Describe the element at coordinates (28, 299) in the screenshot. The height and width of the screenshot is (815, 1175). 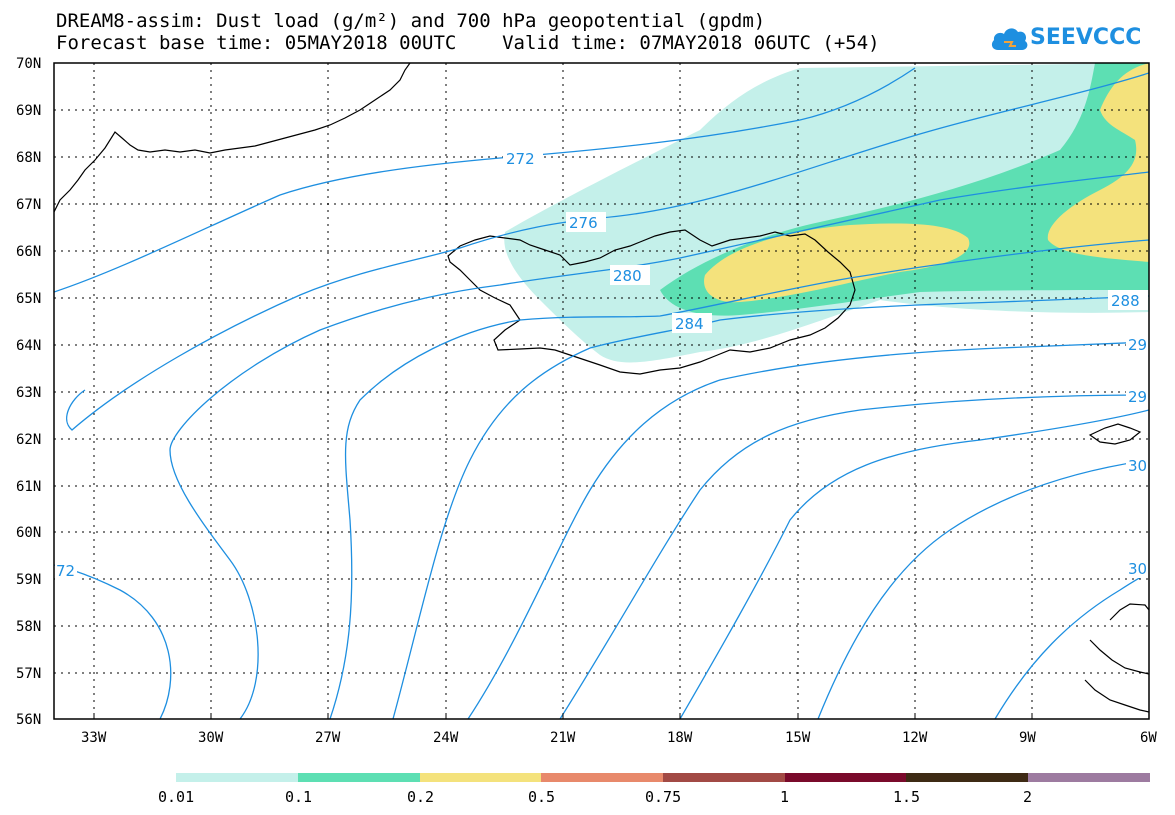
I see `lat-label: 65N` at that location.